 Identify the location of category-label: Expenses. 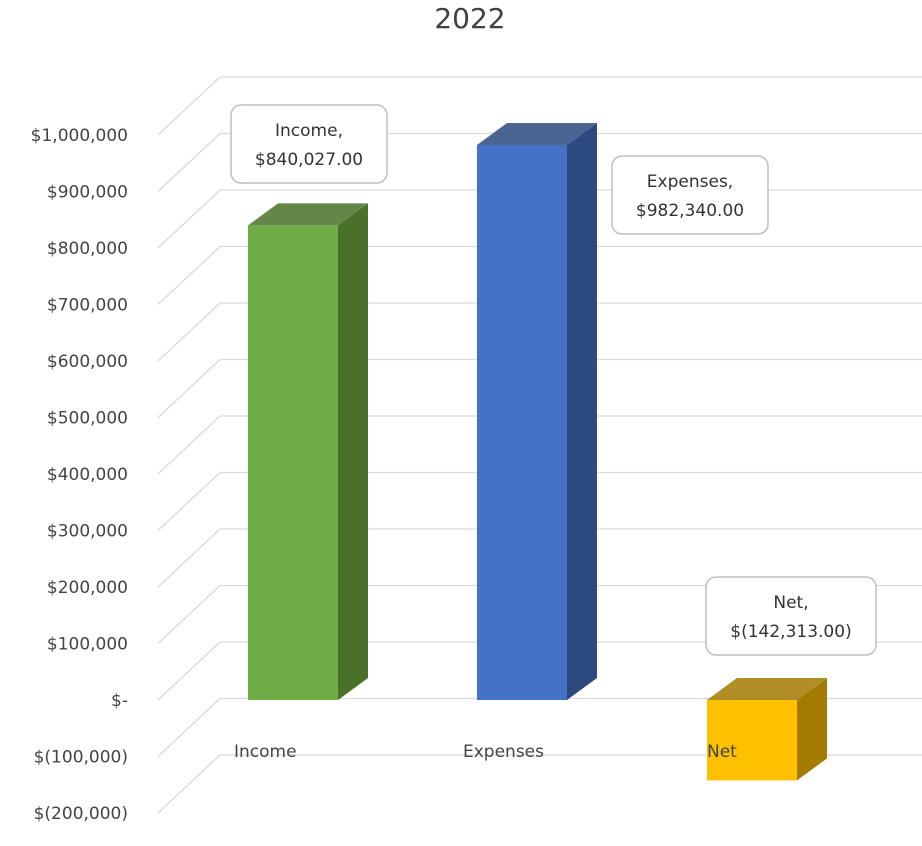
(503, 752).